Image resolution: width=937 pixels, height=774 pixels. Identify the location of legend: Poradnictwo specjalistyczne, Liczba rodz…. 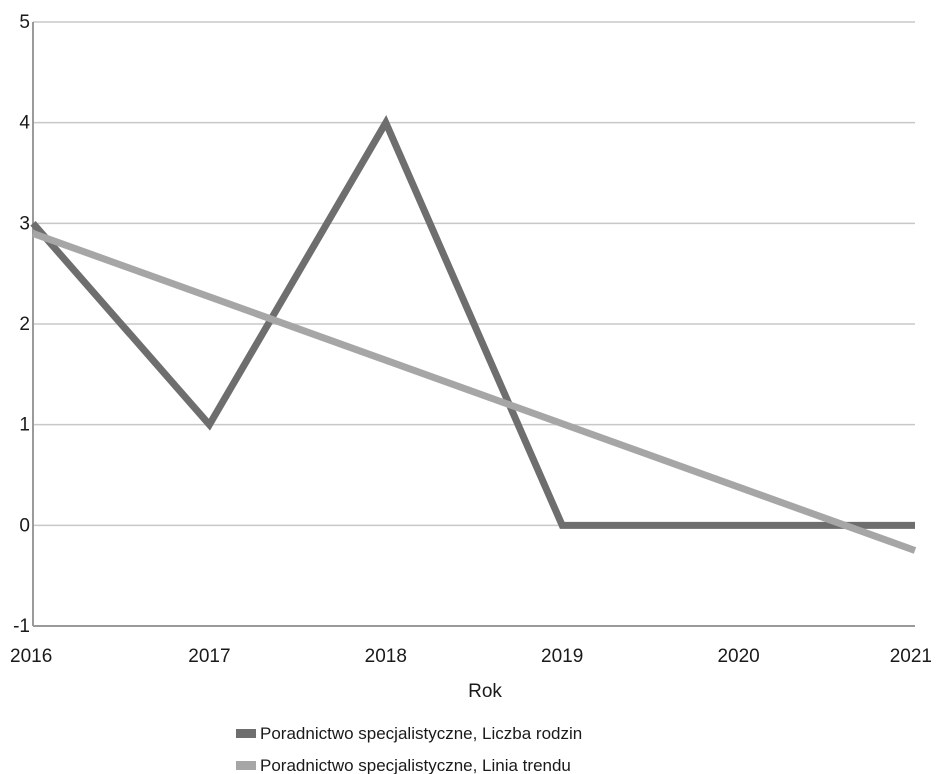
(409, 749).